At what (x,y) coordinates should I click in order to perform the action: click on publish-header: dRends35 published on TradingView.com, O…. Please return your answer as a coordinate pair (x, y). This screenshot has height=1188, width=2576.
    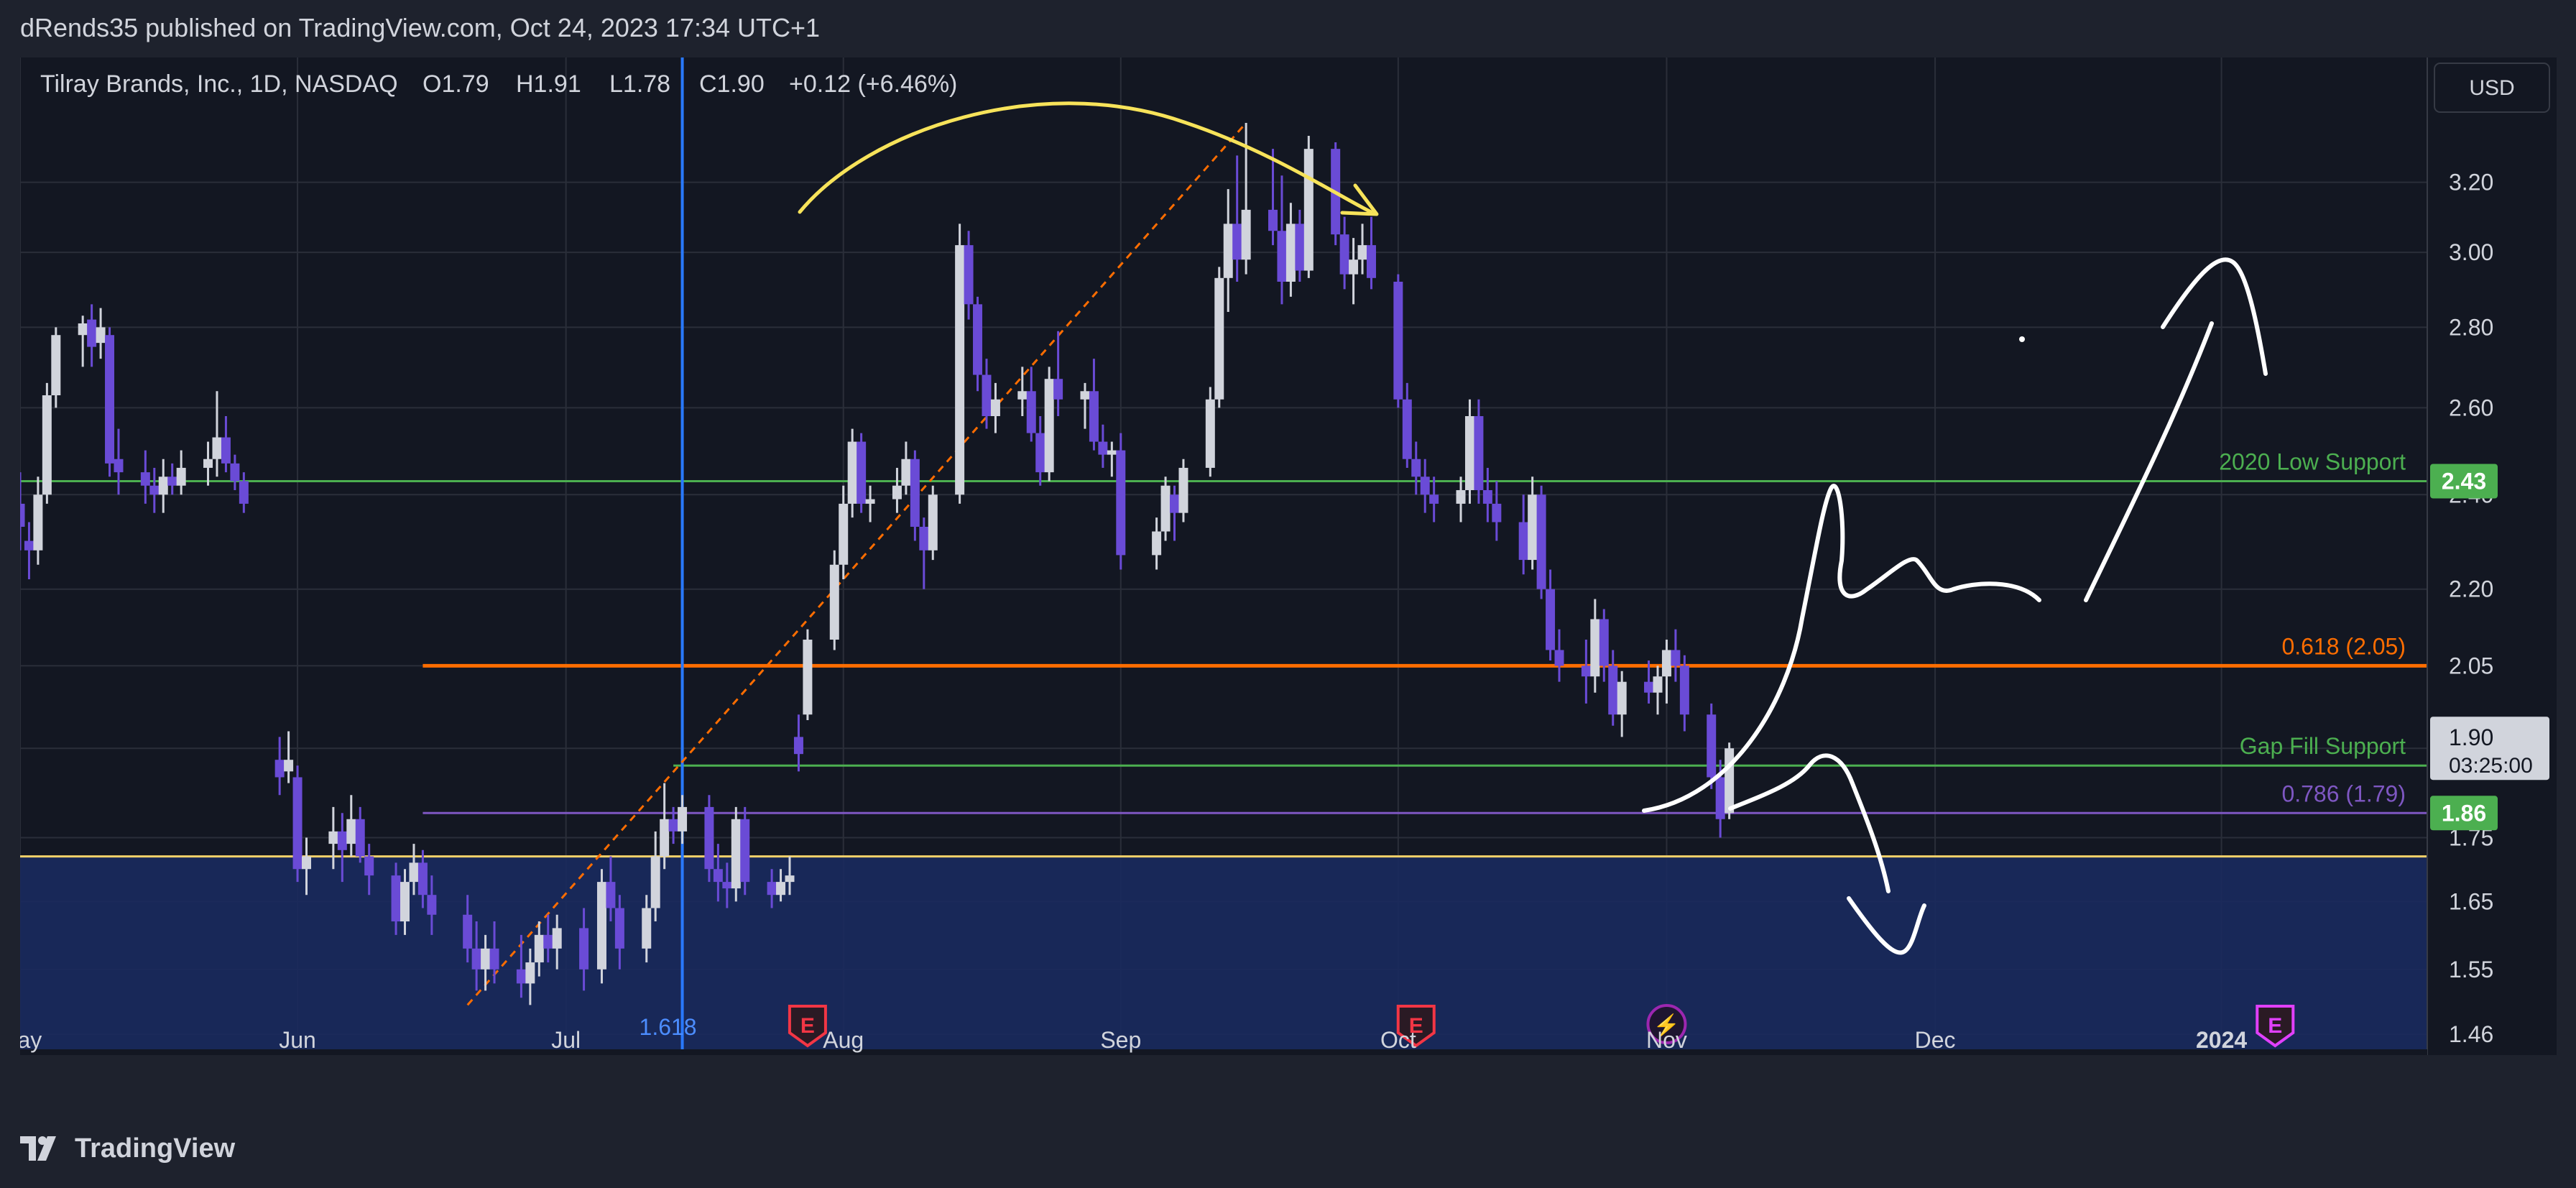
    Looking at the image, I should click on (421, 28).